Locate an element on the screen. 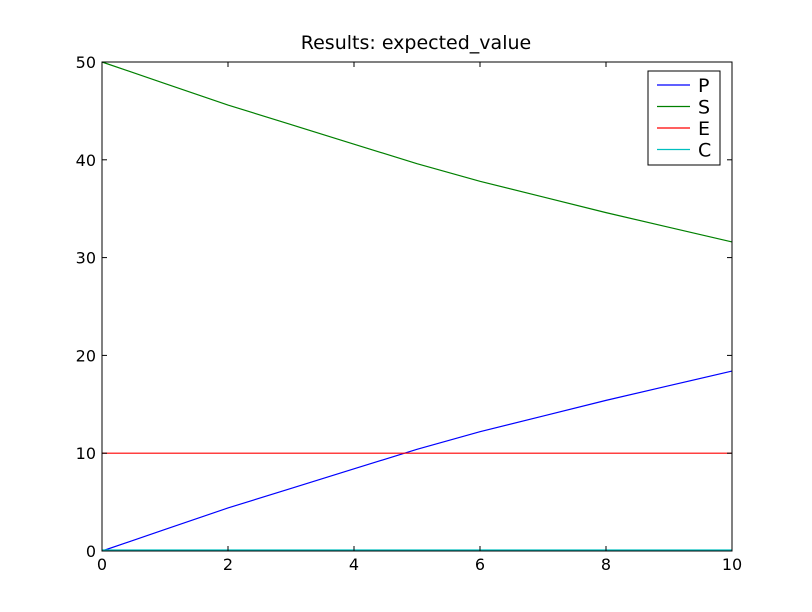 The image size is (812, 612). y-tick-label: 10 is located at coordinates (86, 453).